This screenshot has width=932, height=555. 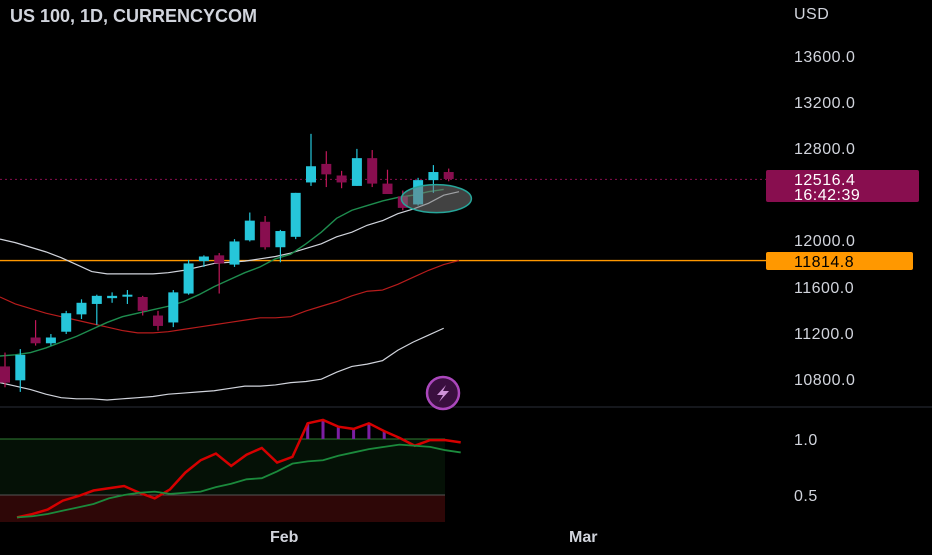 I want to click on ma-lower-line, so click(x=222, y=364).